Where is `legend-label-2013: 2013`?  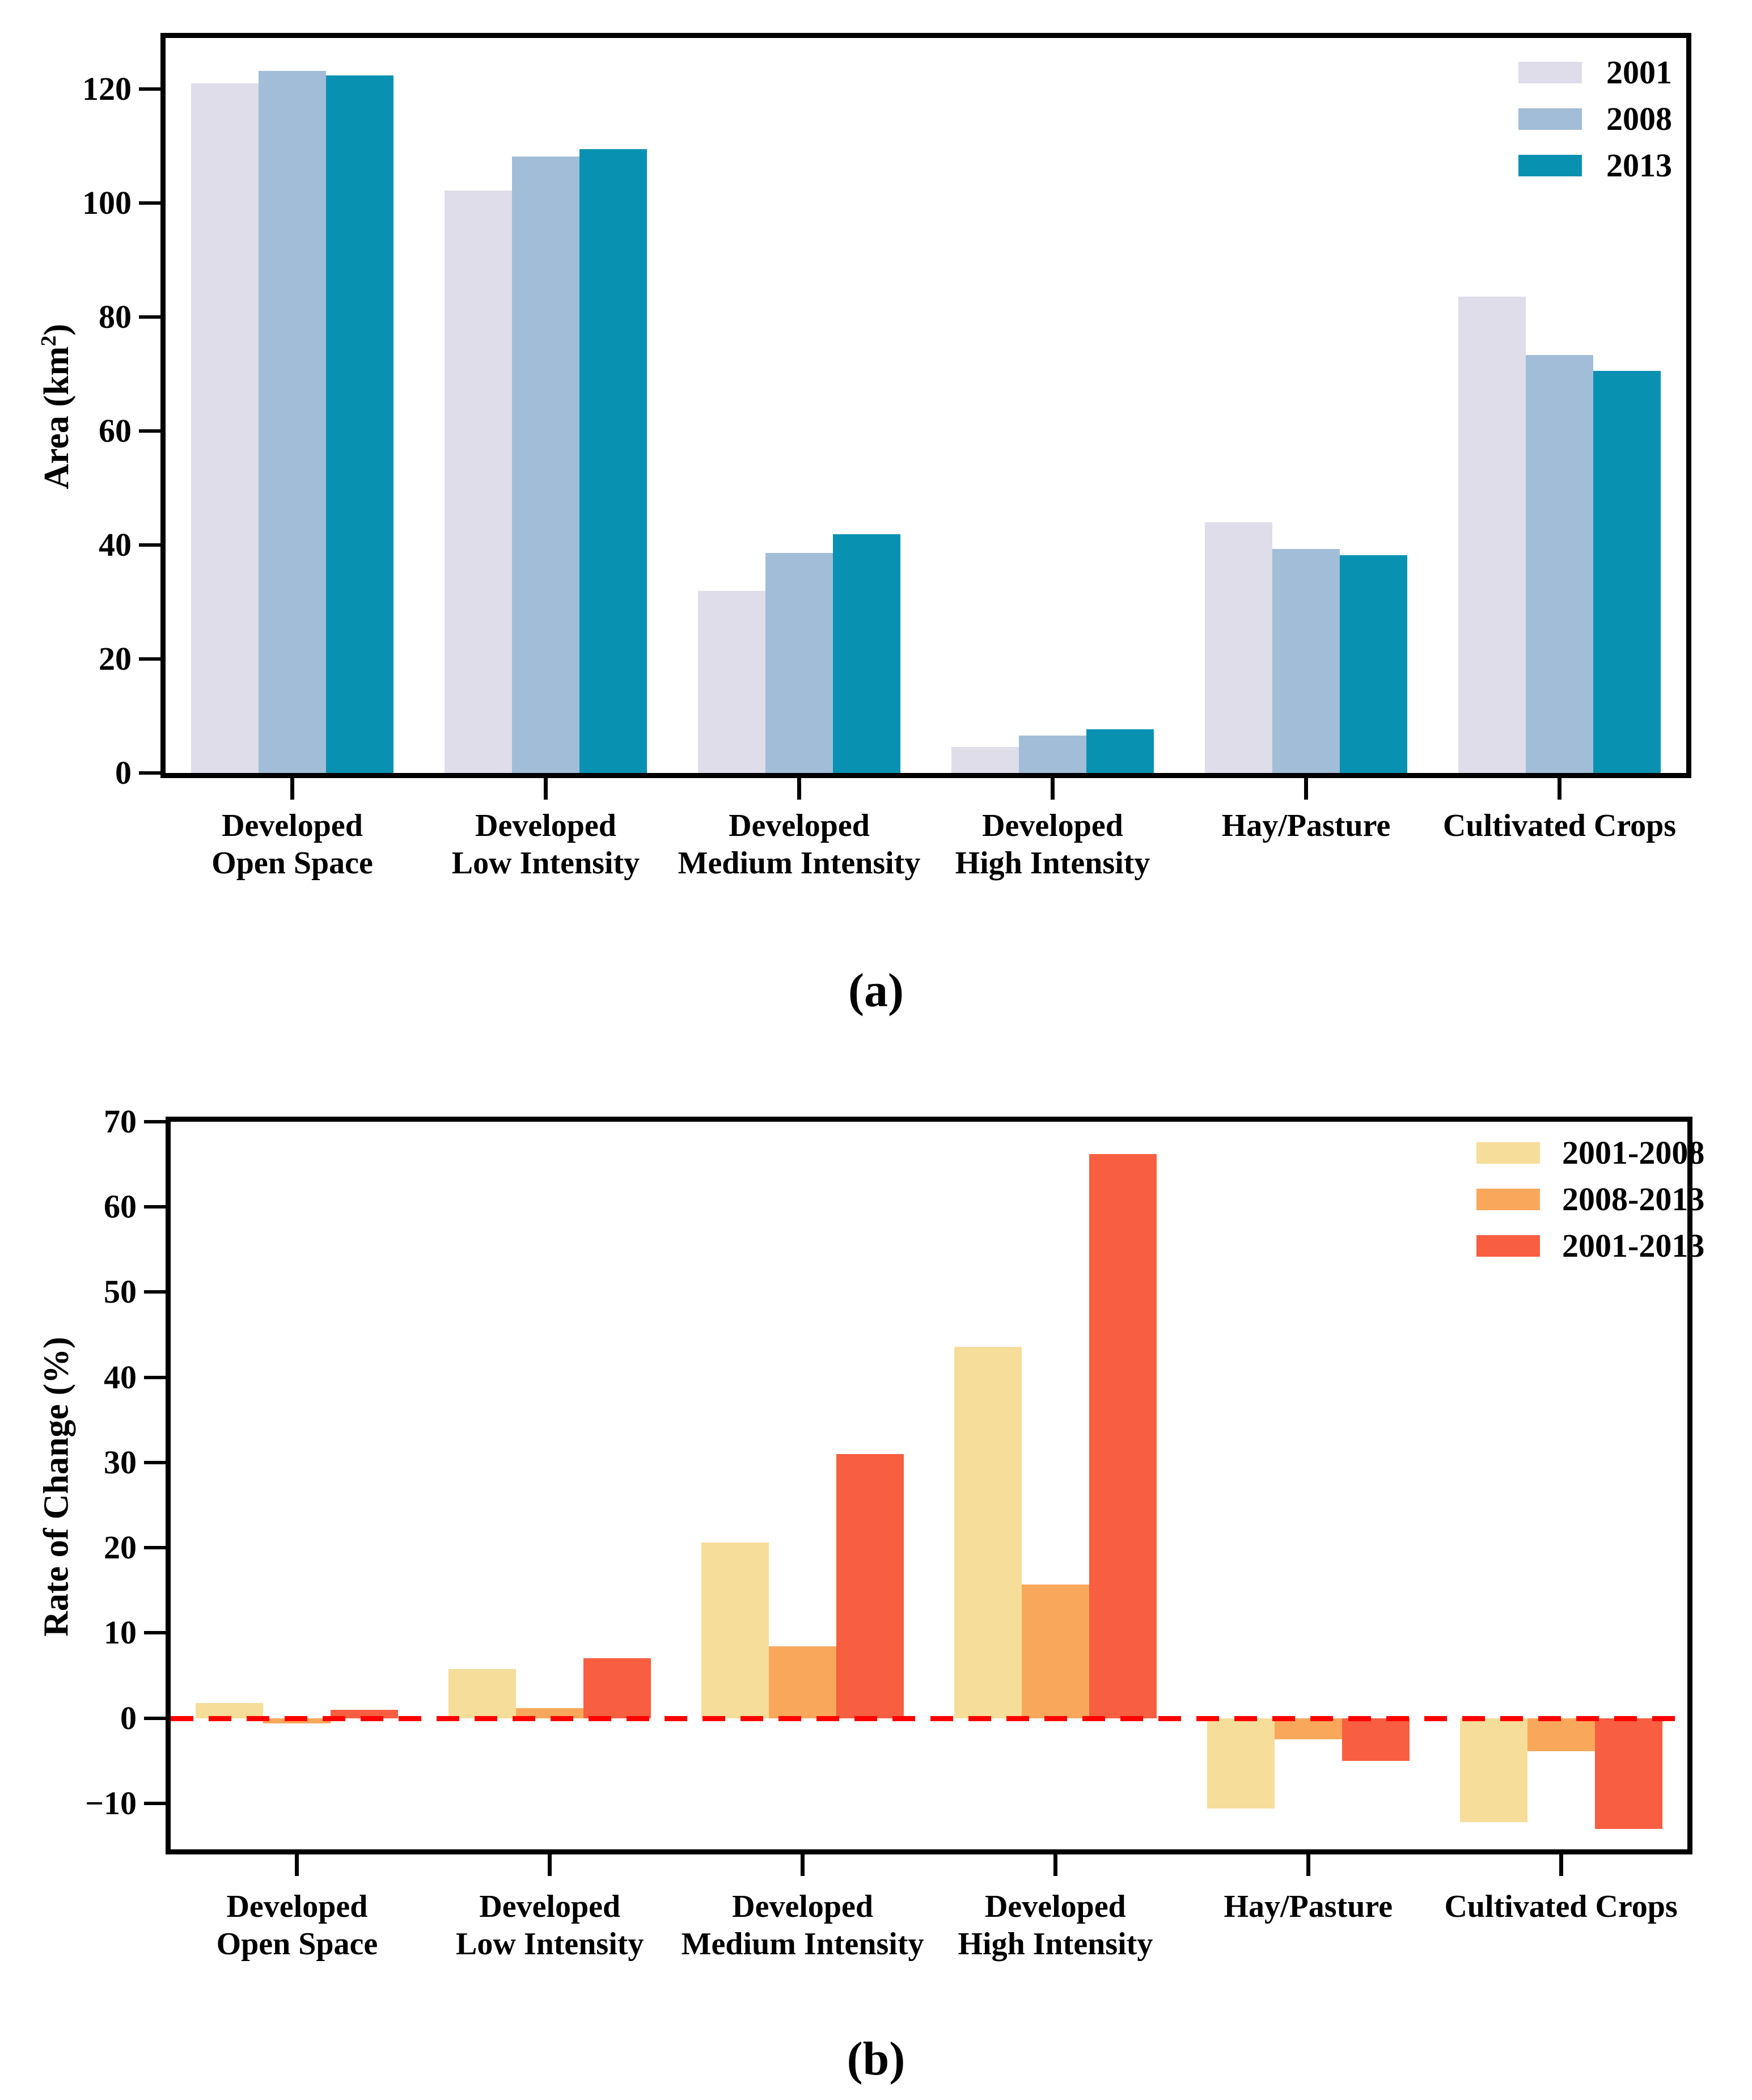 legend-label-2013: 2013 is located at coordinates (1639, 166).